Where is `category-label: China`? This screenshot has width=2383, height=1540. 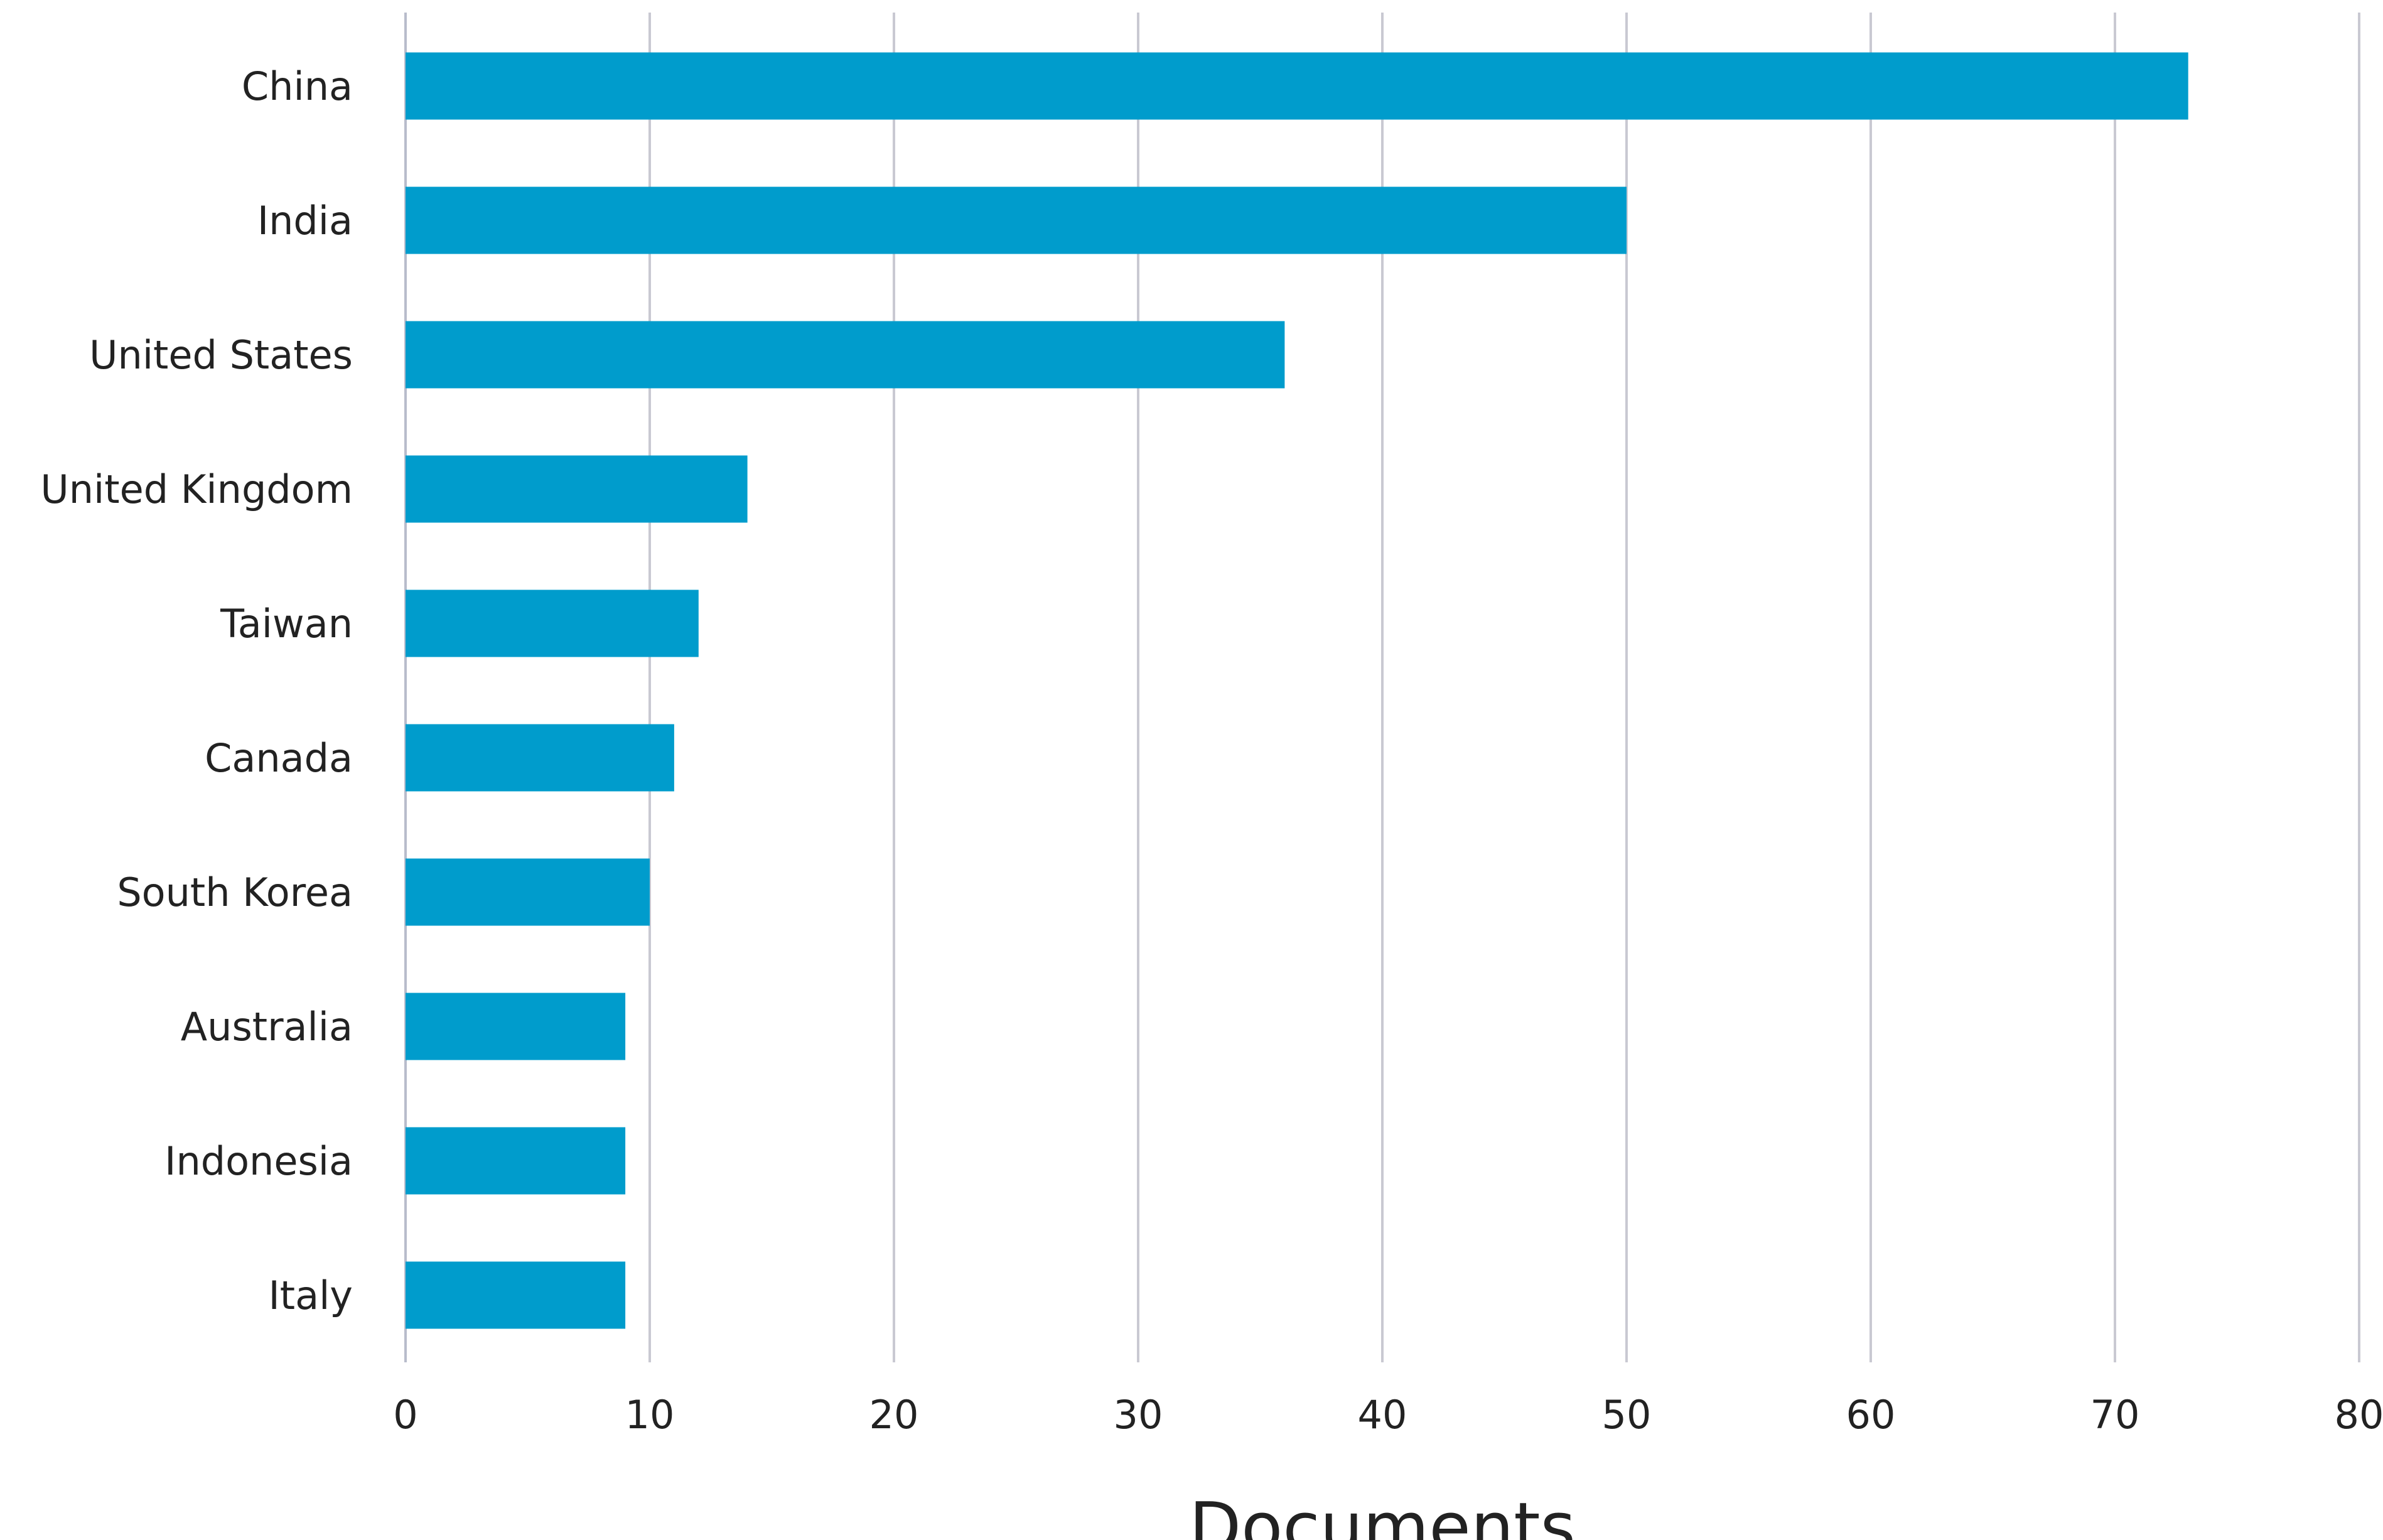 category-label: China is located at coordinates (297, 86).